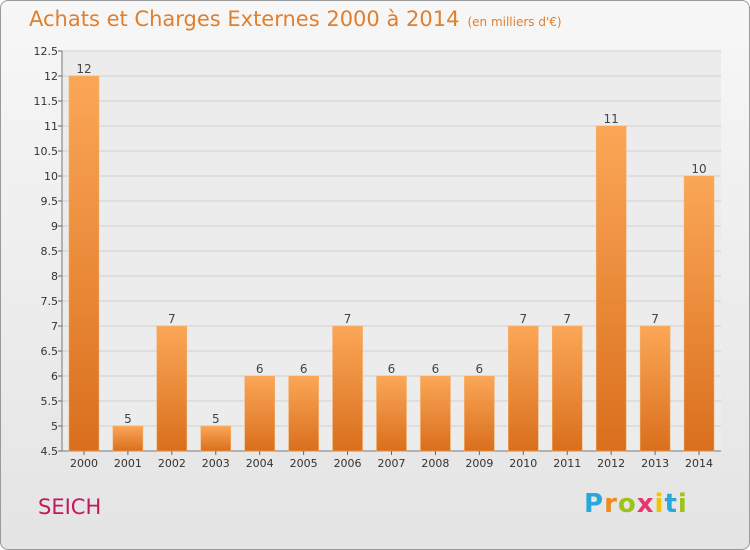 The width and height of the screenshot is (750, 550). Describe the element at coordinates (70, 507) in the screenshot. I see `commune-name: SEICH` at that location.